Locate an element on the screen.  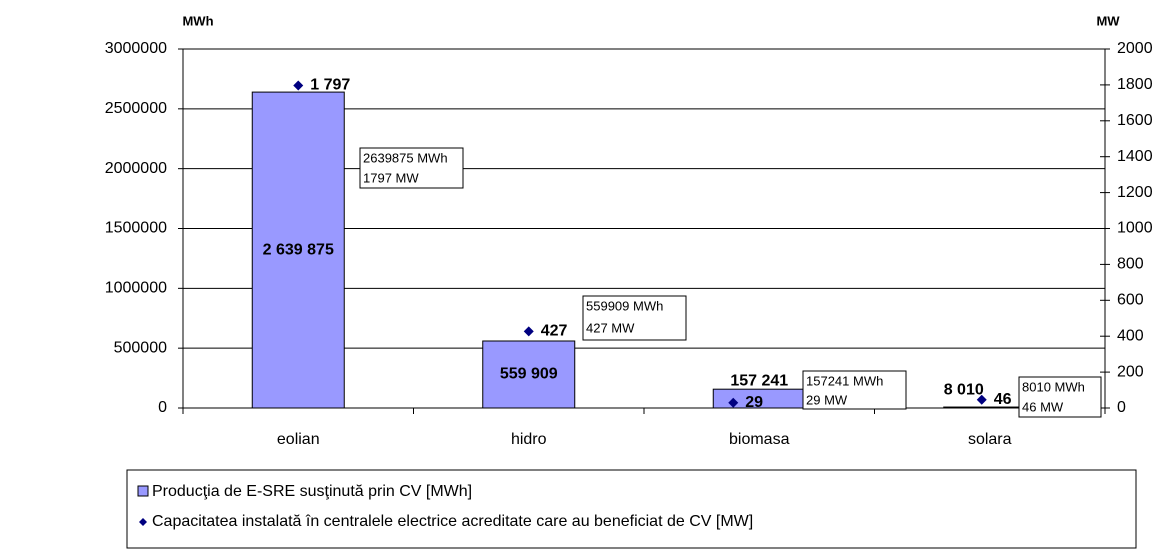
y2-tick-label: 1600 is located at coordinates (1135, 120).